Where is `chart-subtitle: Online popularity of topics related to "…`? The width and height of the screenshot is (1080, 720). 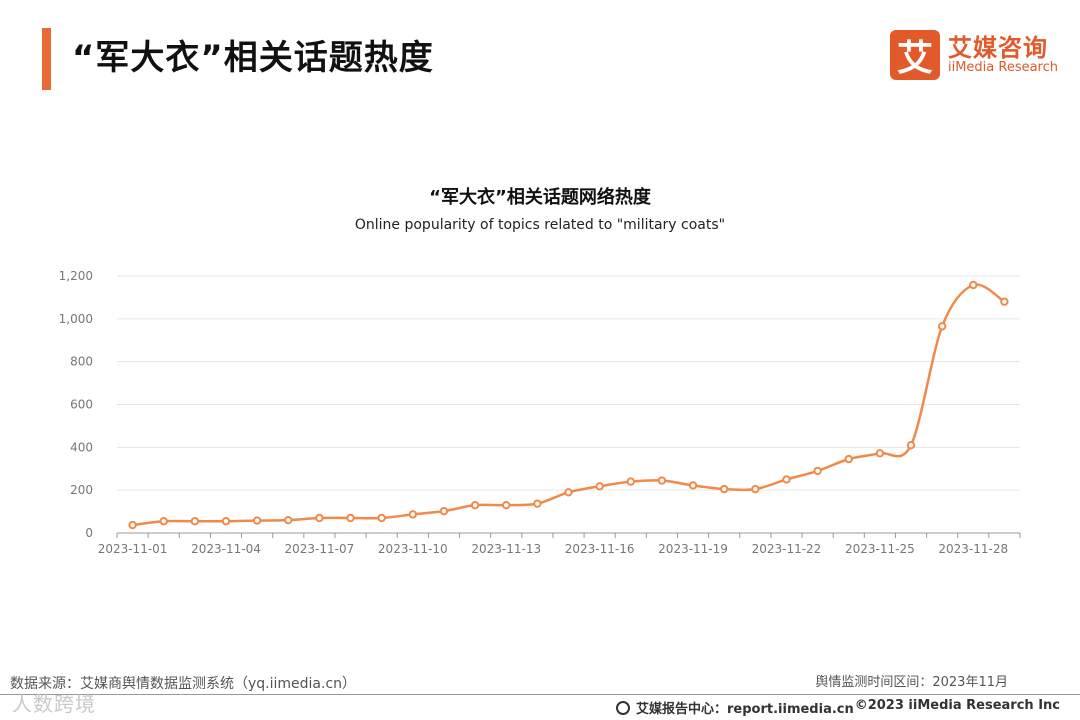 chart-subtitle: Online popularity of topics related to "… is located at coordinates (540, 225).